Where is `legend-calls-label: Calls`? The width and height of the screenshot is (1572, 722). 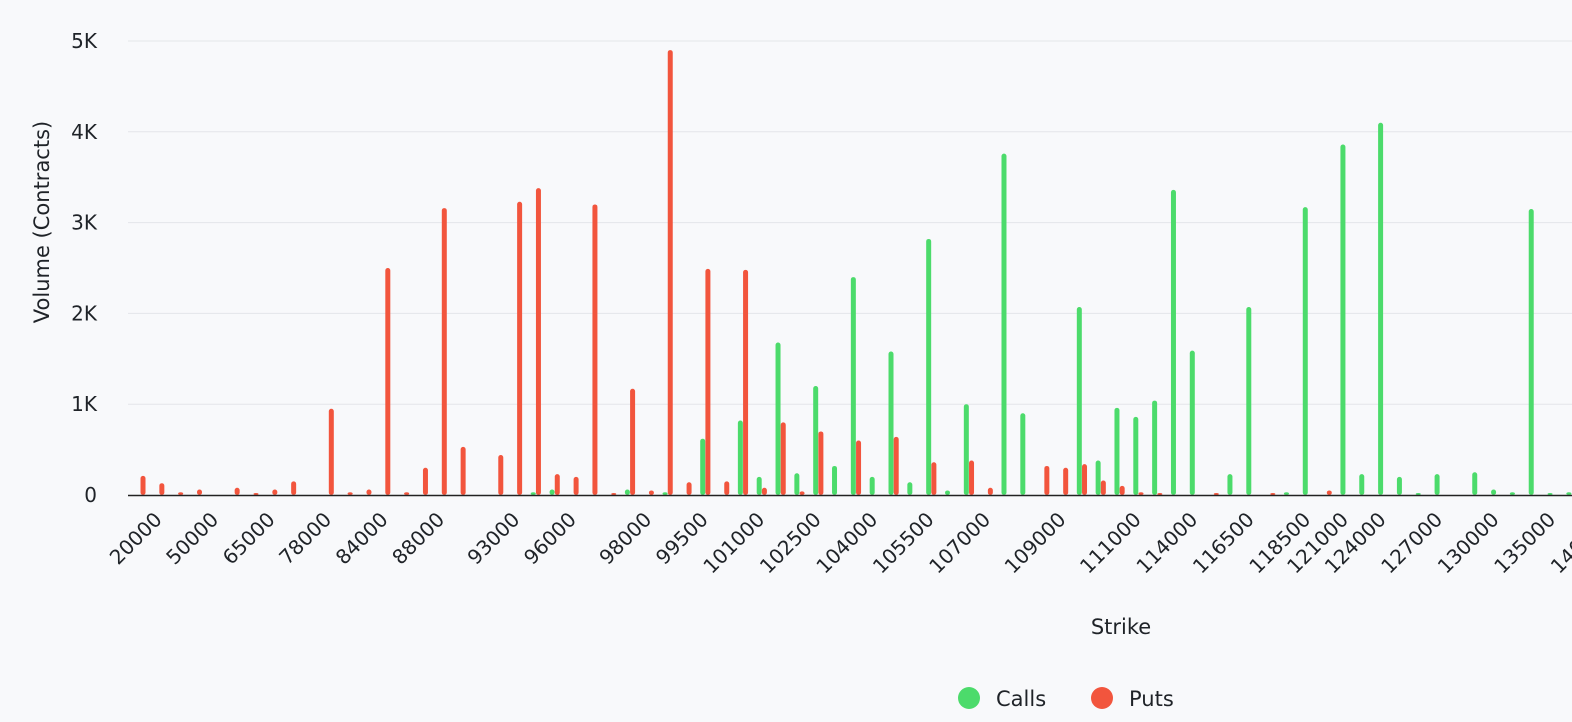
legend-calls-label: Calls is located at coordinates (1021, 699).